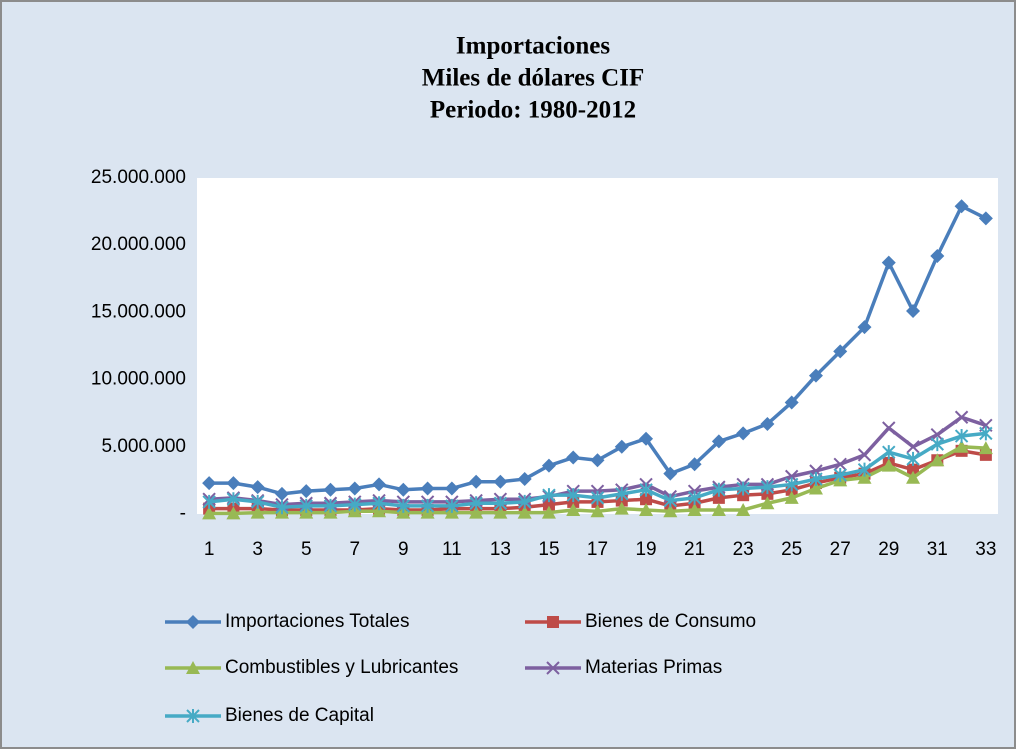 This screenshot has height=754, width=1016. Describe the element at coordinates (452, 549) in the screenshot. I see `x-tick-label: 11` at that location.